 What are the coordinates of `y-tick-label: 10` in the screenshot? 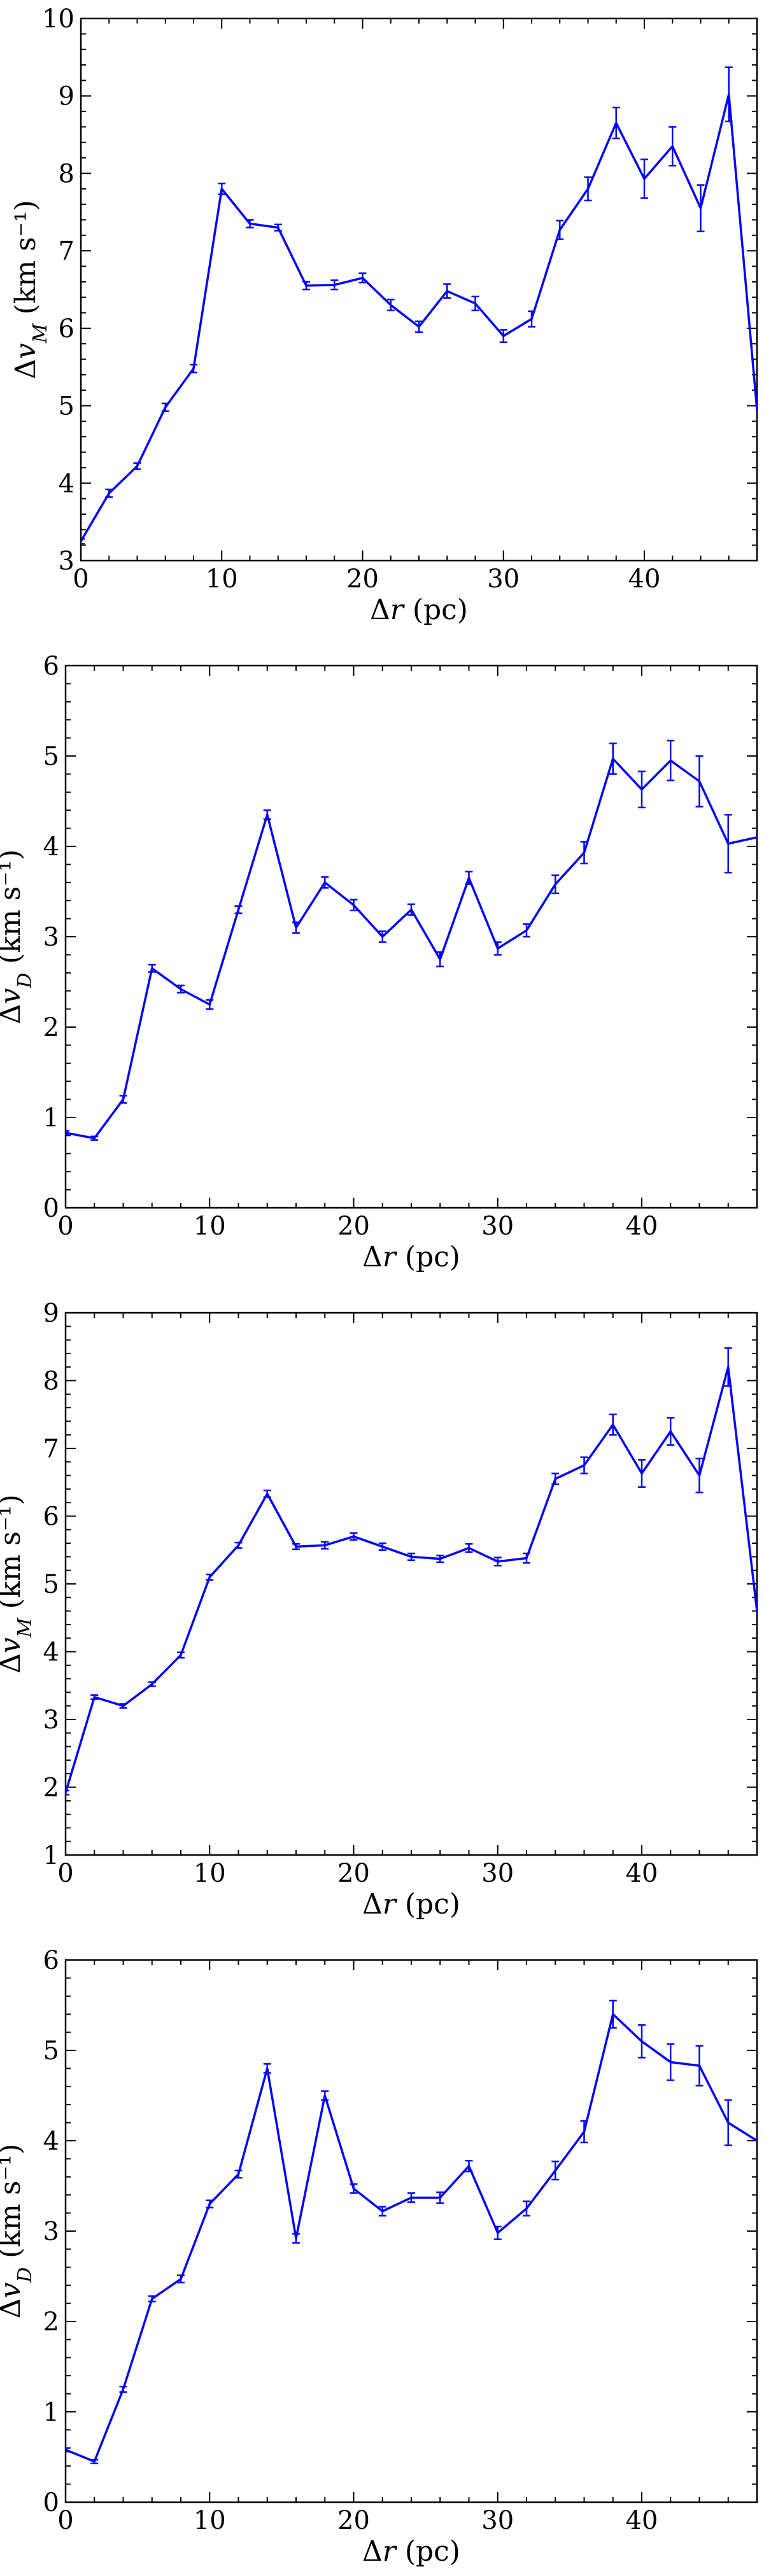 It's located at (58, 19).